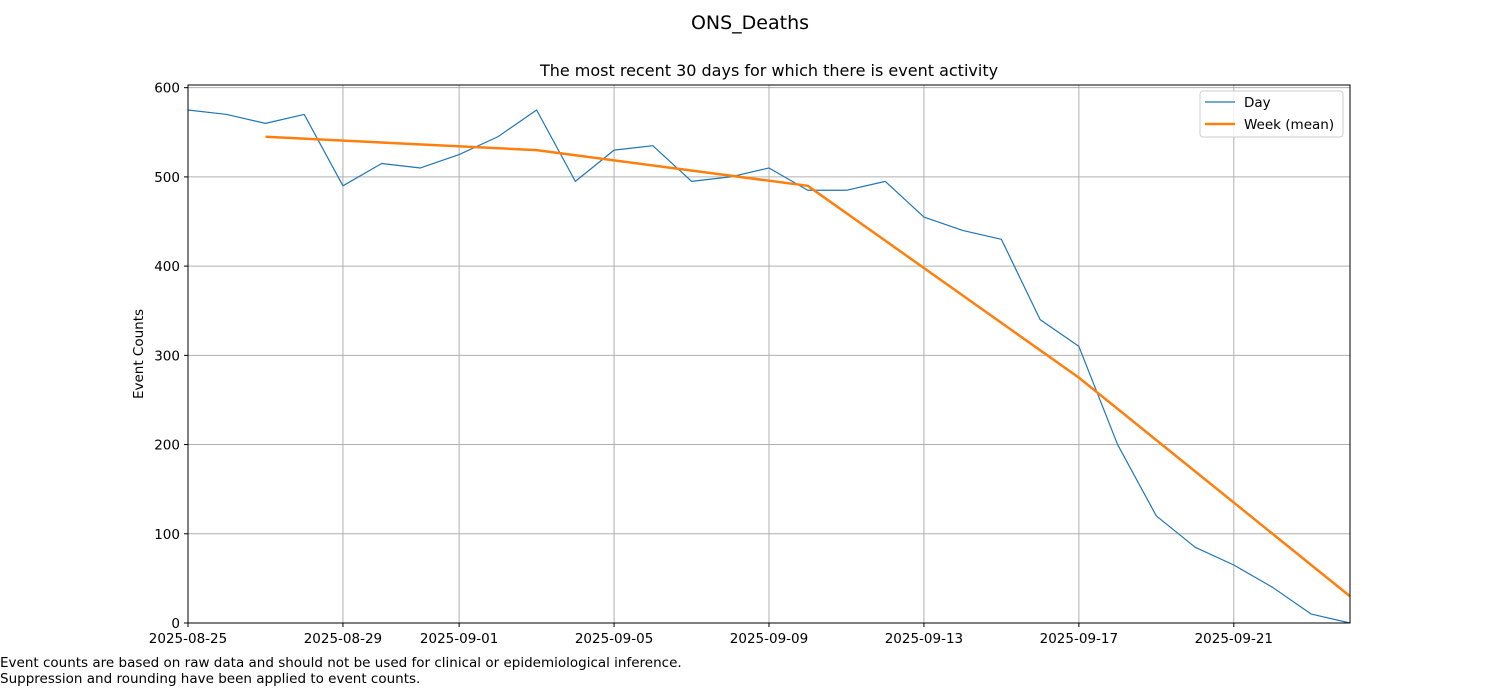  What do you see at coordinates (167, 89) in the screenshot?
I see `y-tick-label: 600` at bounding box center [167, 89].